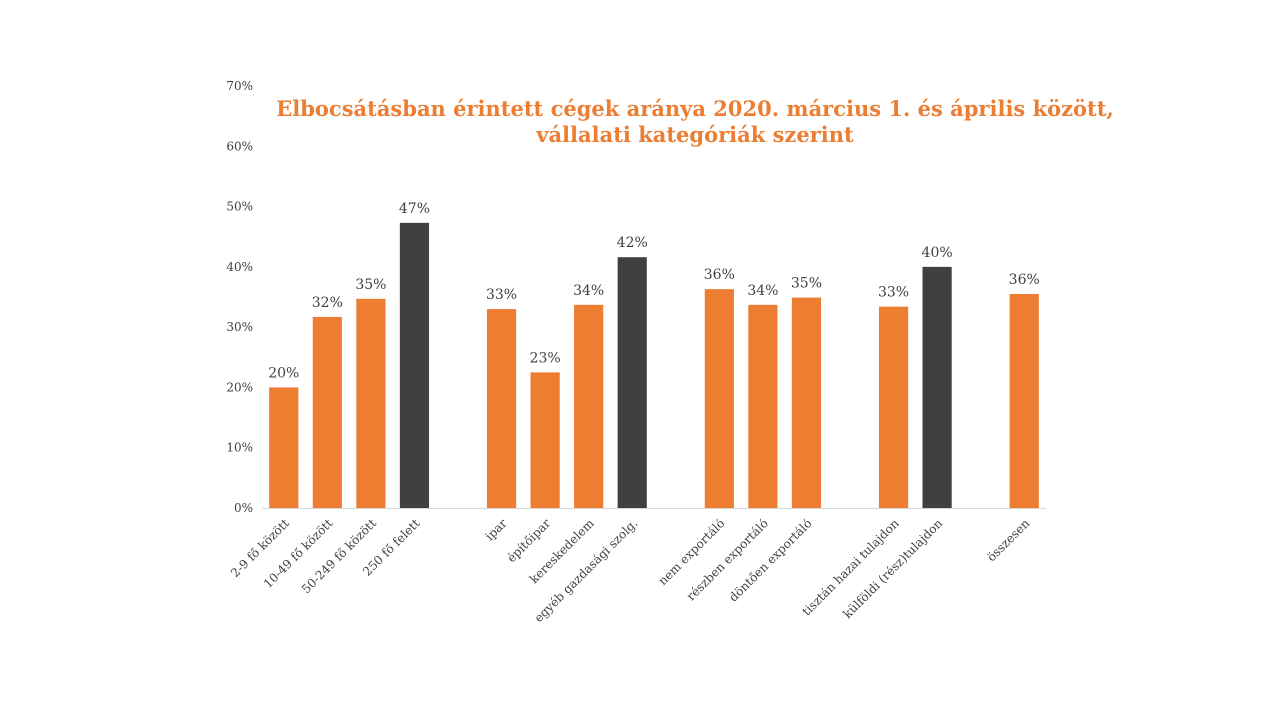  What do you see at coordinates (239, 387) in the screenshot?
I see `y-tick-label: 20%` at bounding box center [239, 387].